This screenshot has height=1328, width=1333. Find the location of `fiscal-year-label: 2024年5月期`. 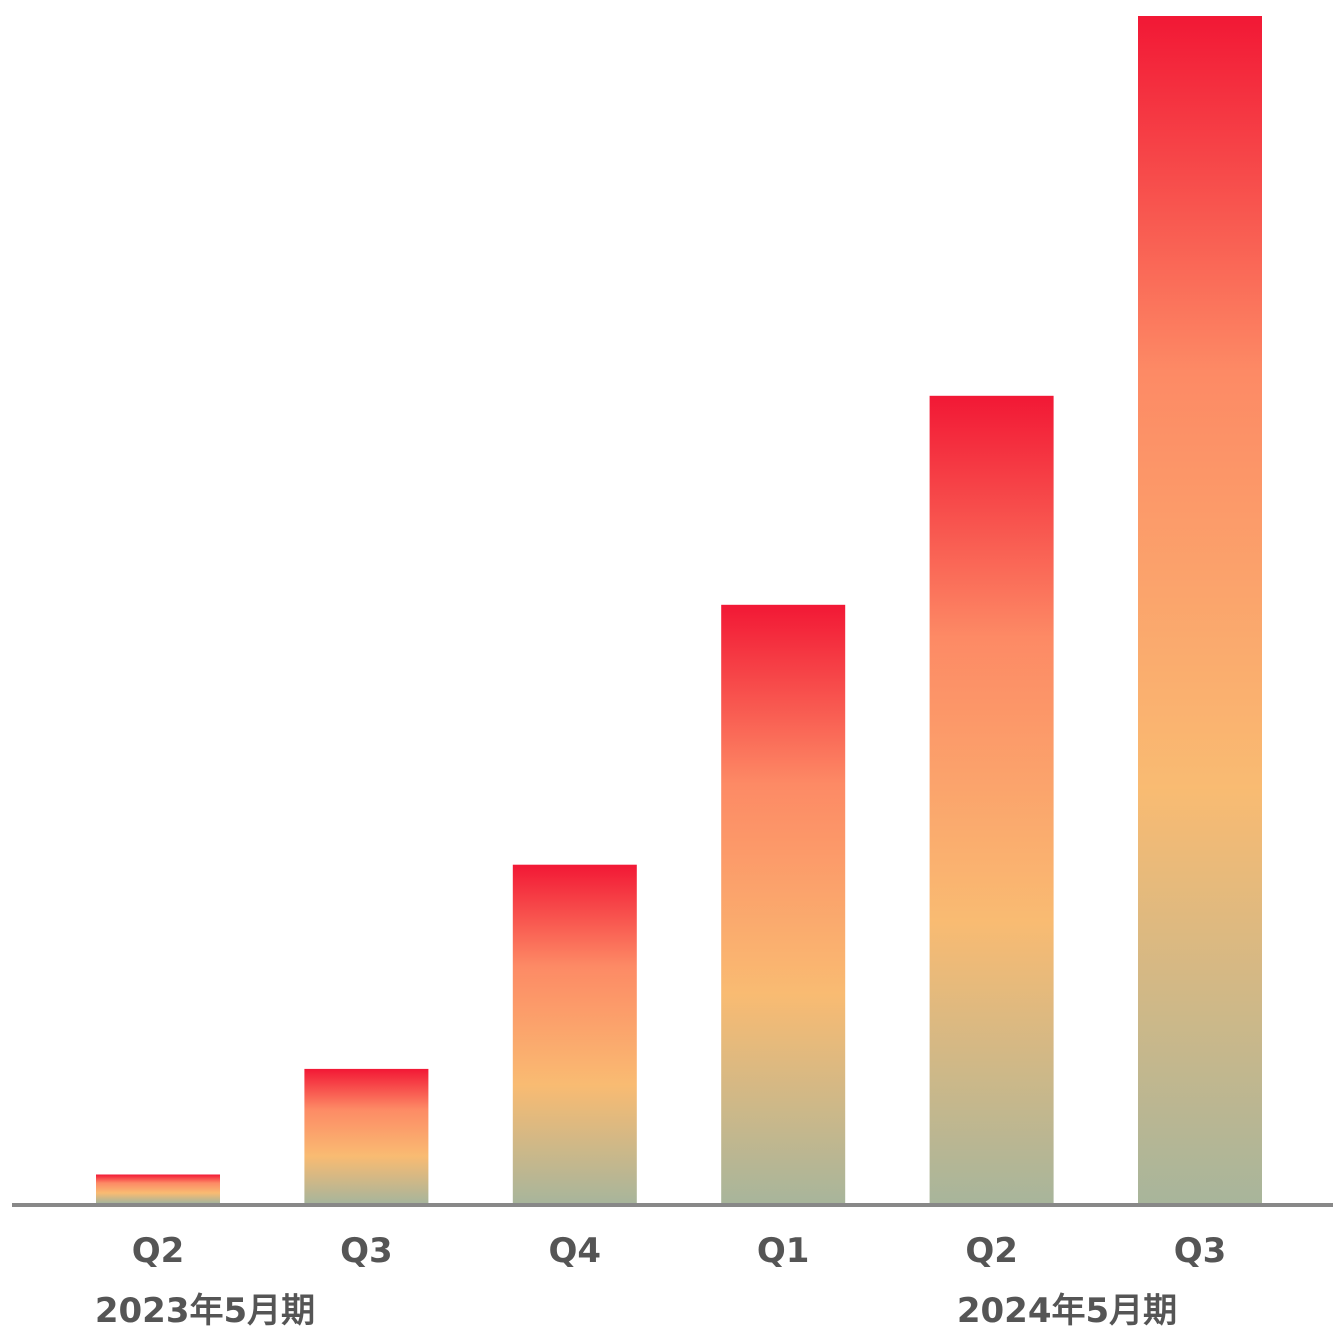

fiscal-year-label: 2024年5月期 is located at coordinates (1067, 1309).